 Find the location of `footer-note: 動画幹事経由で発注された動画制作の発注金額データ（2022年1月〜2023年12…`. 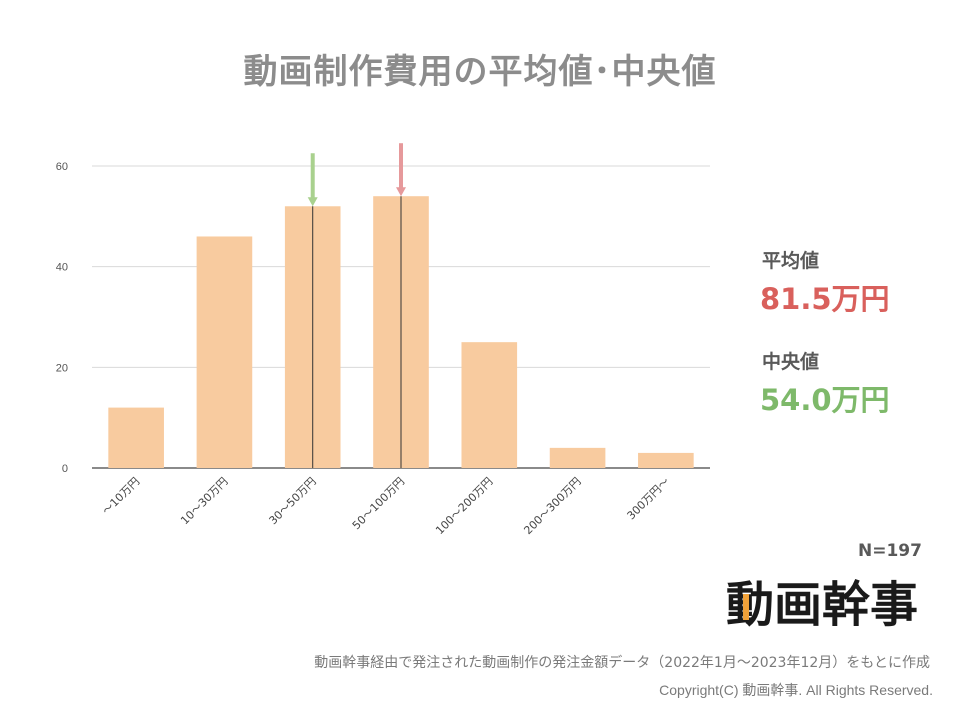

footer-note: 動画幹事経由で発注された動画制作の発注金額データ（2022年1月〜2023年12… is located at coordinates (622, 663).